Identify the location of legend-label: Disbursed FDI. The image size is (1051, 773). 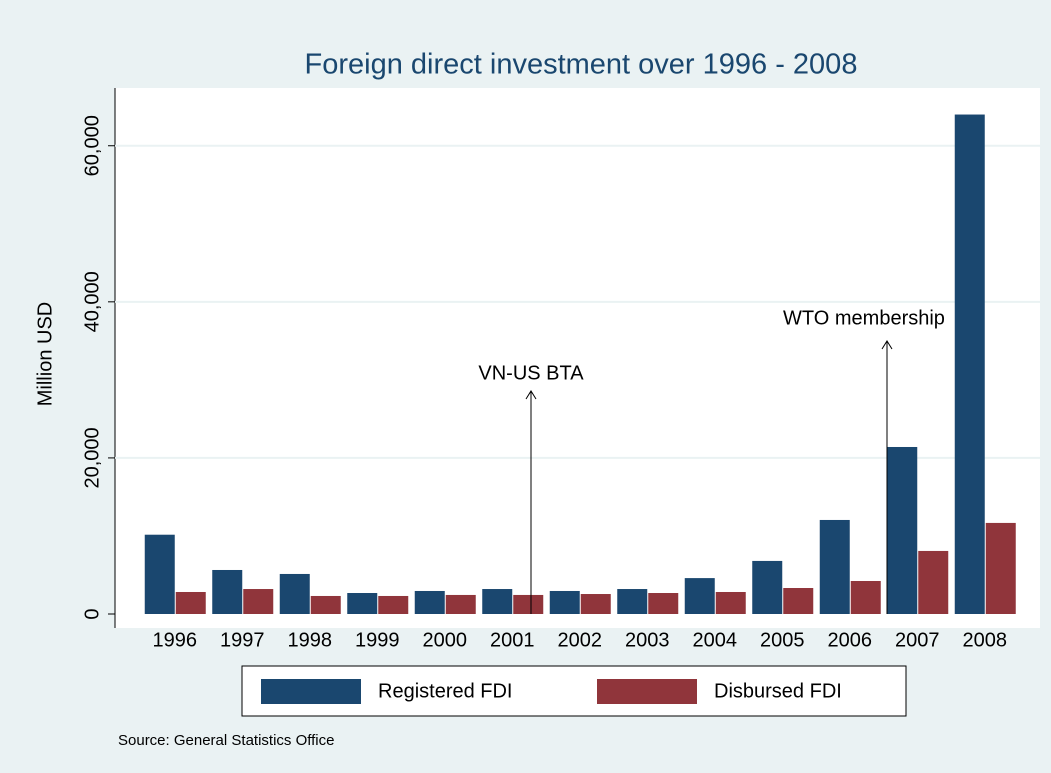
(778, 691).